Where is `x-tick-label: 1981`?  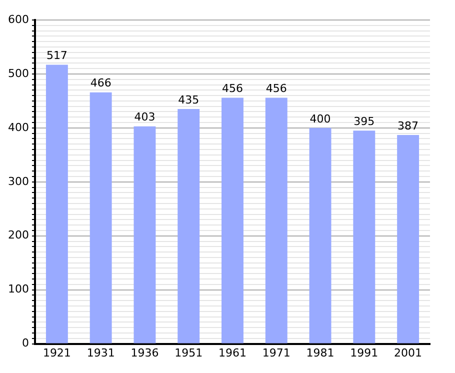 x-tick-label: 1981 is located at coordinates (320, 353).